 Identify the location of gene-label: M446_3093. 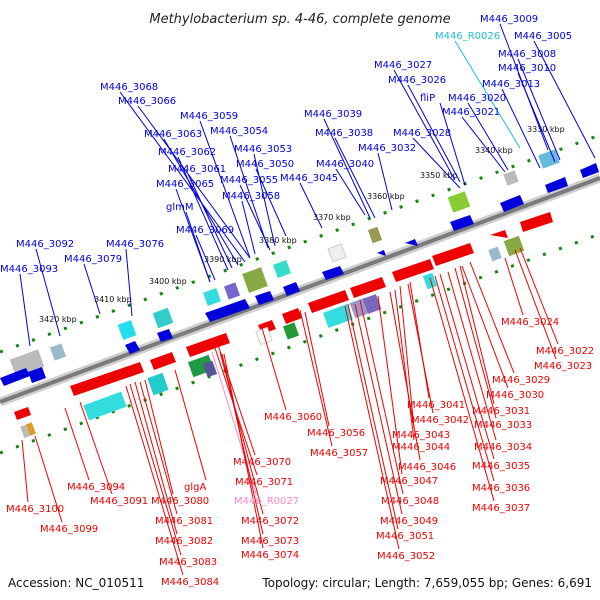
(29, 269).